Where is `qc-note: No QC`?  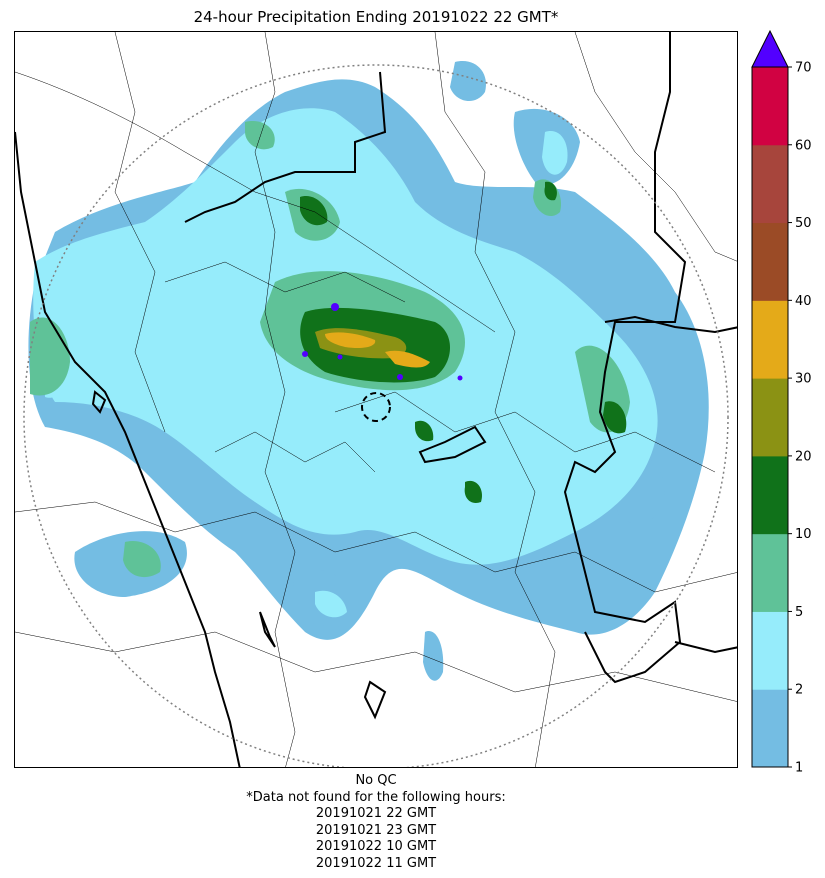
qc-note: No QC is located at coordinates (376, 780).